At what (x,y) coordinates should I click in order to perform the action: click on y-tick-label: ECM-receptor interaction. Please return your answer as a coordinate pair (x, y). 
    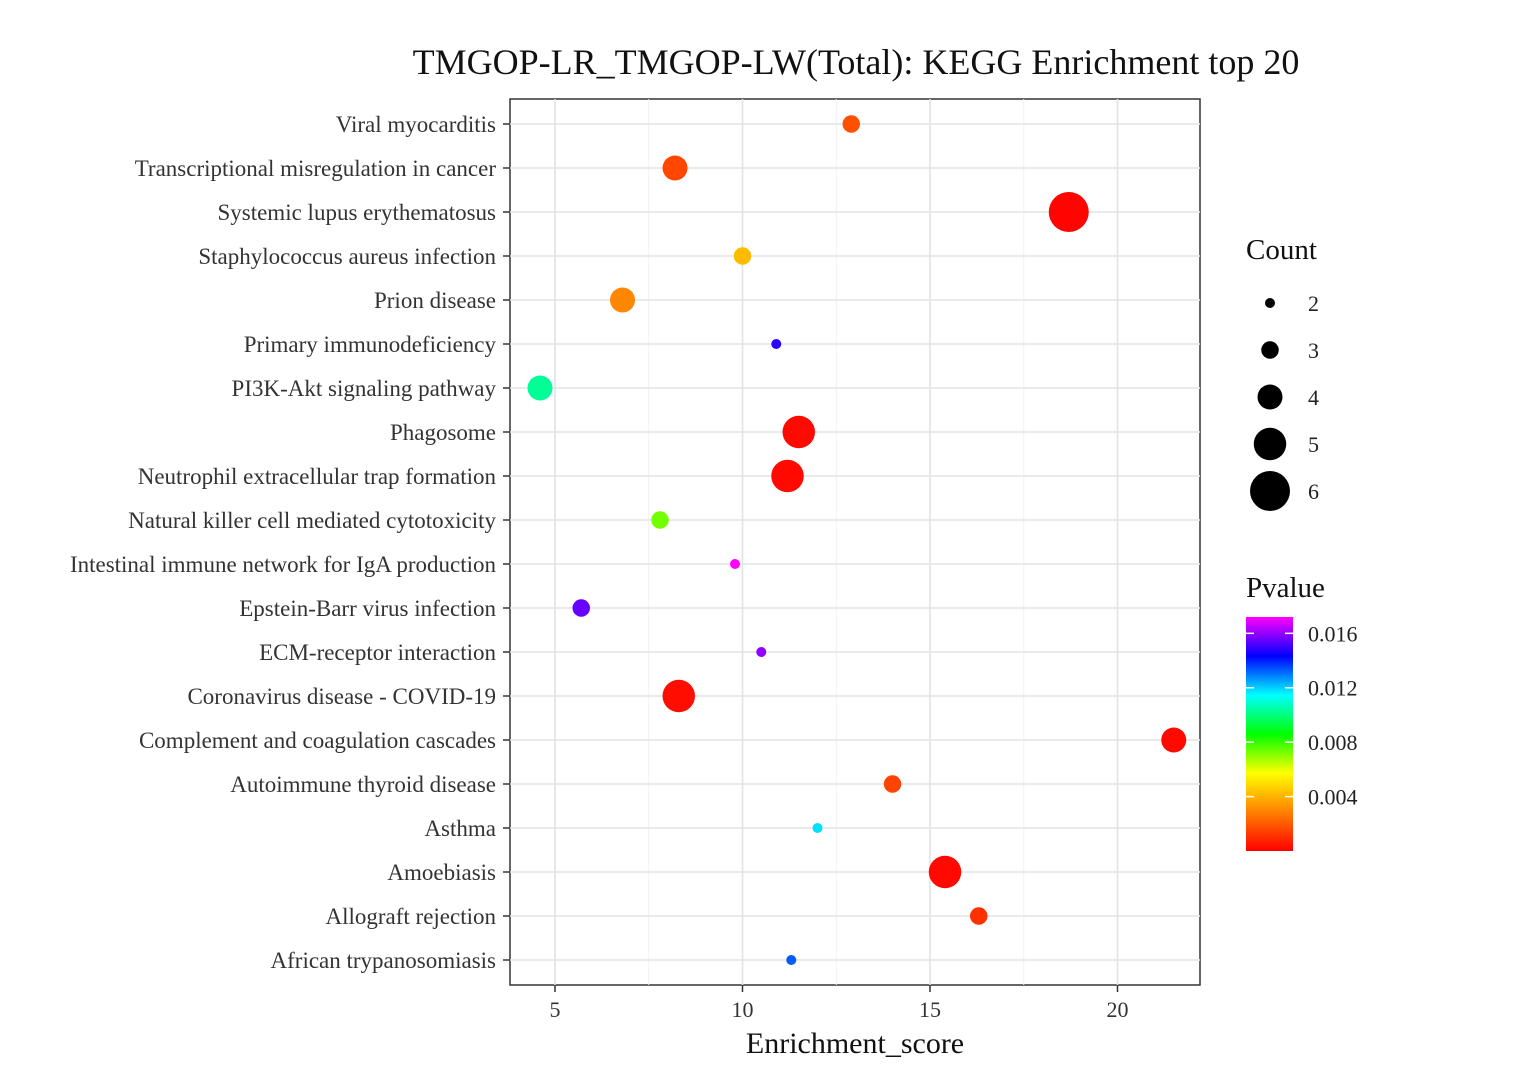
    Looking at the image, I should click on (377, 652).